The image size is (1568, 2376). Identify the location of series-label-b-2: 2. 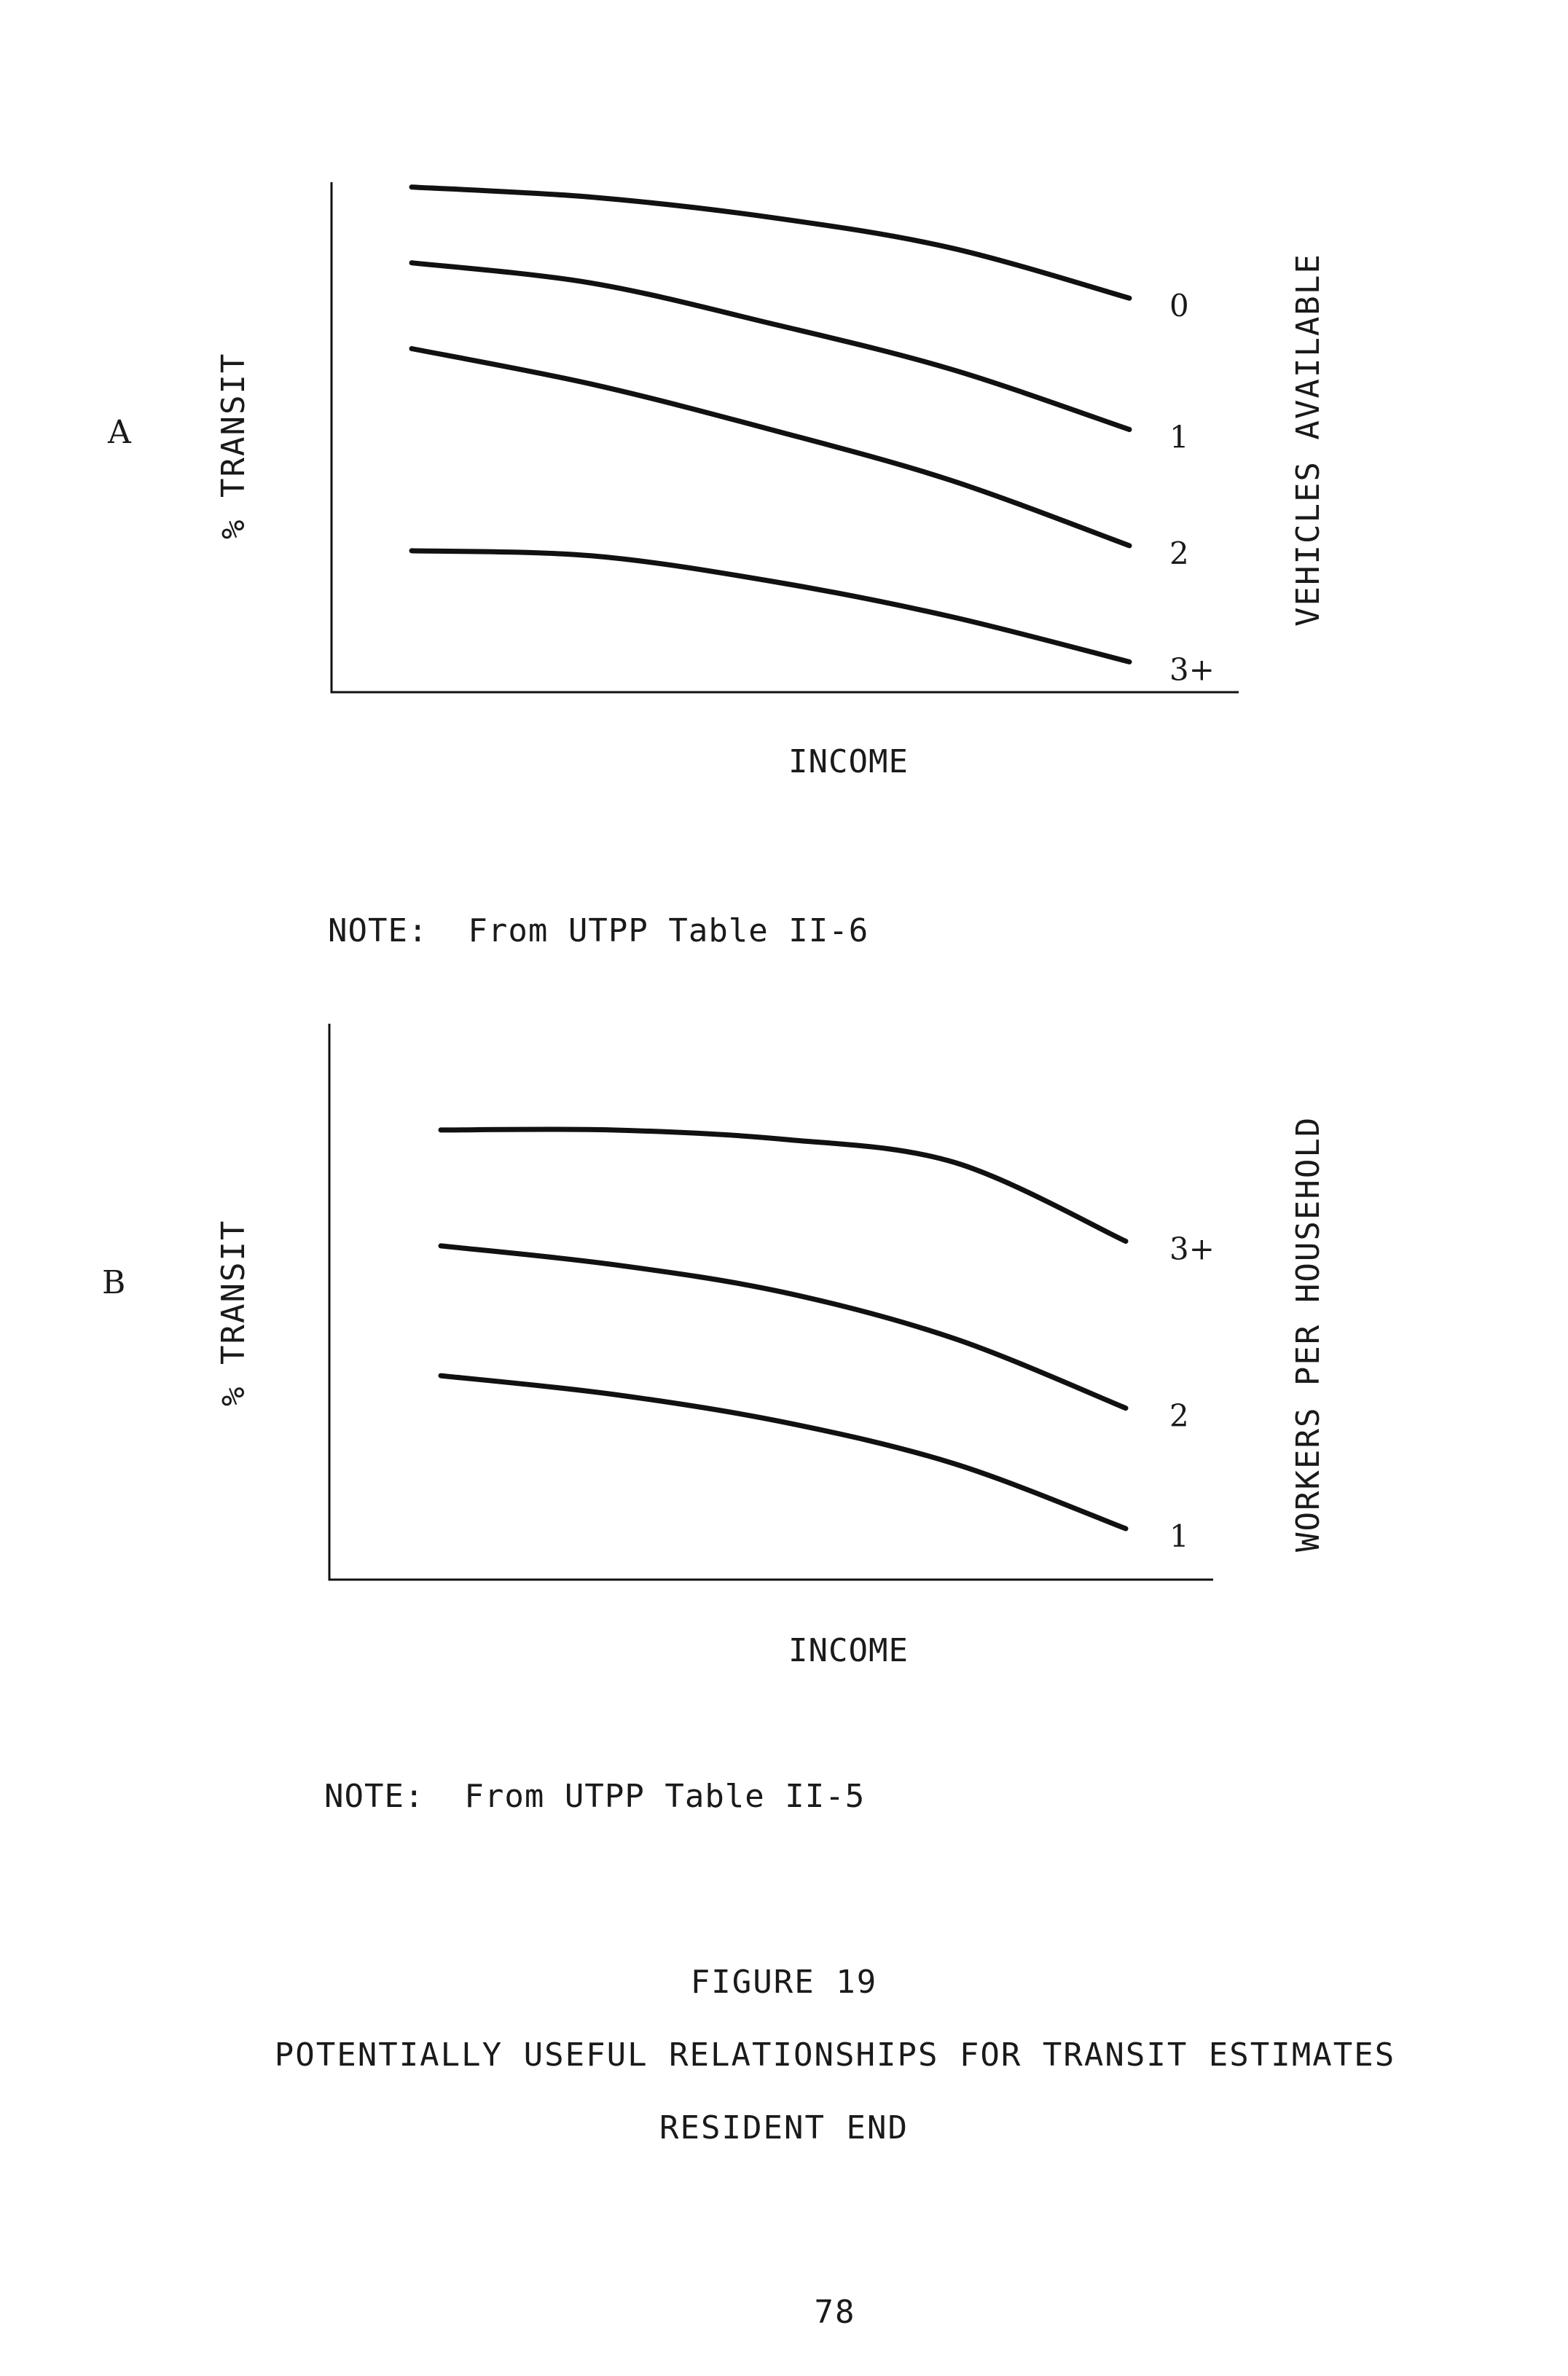
(1179, 1416).